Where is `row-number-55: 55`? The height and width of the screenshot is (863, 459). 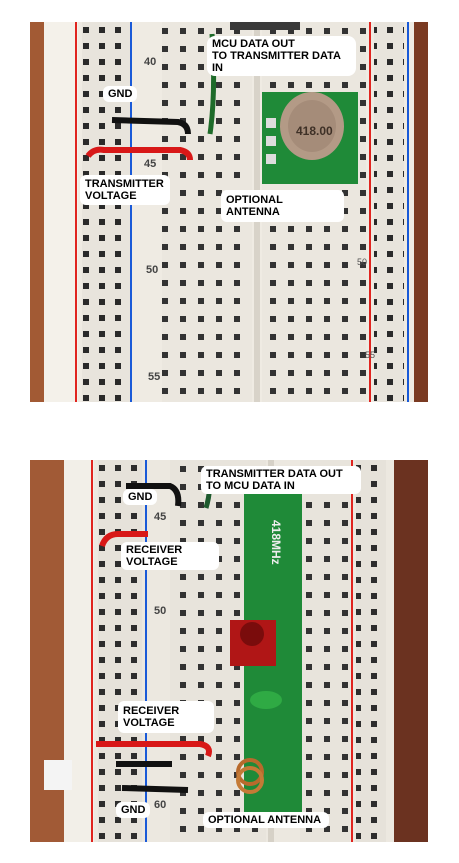 row-number-55: 55 is located at coordinates (154, 377).